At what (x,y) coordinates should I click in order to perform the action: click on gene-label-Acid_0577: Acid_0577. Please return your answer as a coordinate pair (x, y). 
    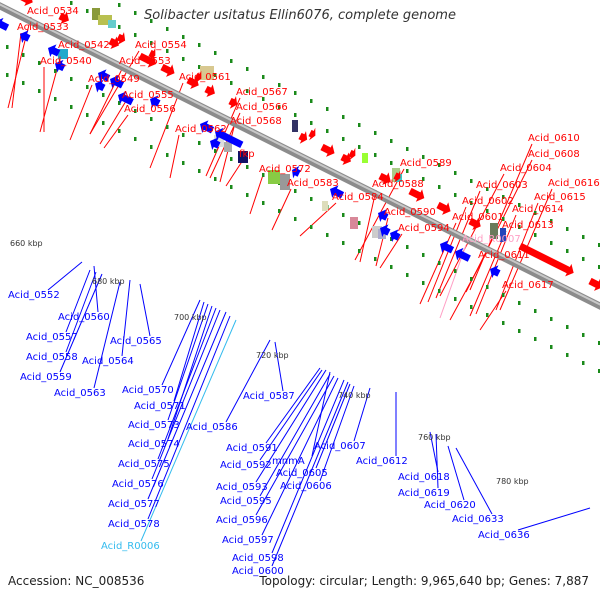
    Looking at the image, I should click on (134, 504).